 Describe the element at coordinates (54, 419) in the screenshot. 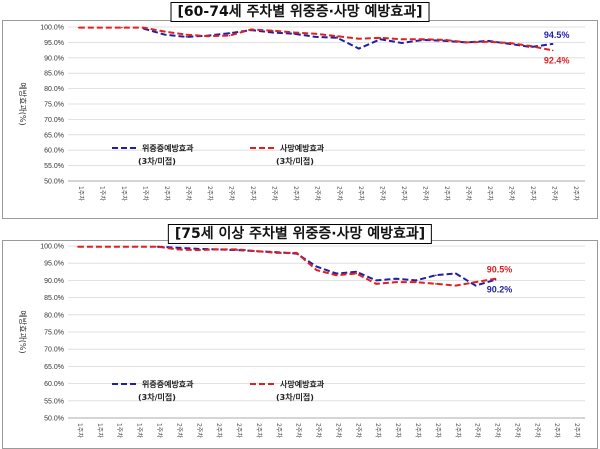

I see `y-tick-label: 50.0%` at that location.